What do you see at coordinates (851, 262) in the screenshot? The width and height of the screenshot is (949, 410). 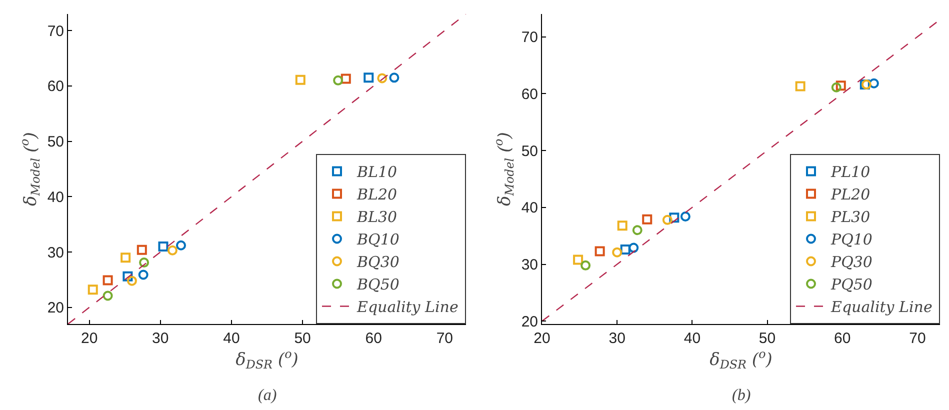 I see `legend-label: PQ30` at bounding box center [851, 262].